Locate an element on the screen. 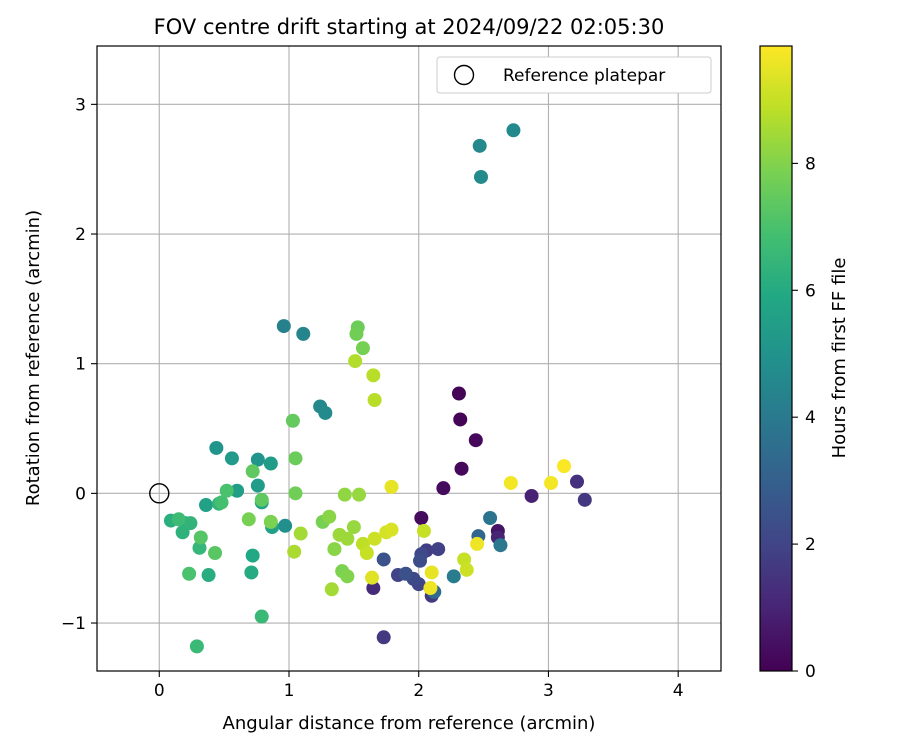  colorbar-tick-label: 4 is located at coordinates (810, 418).